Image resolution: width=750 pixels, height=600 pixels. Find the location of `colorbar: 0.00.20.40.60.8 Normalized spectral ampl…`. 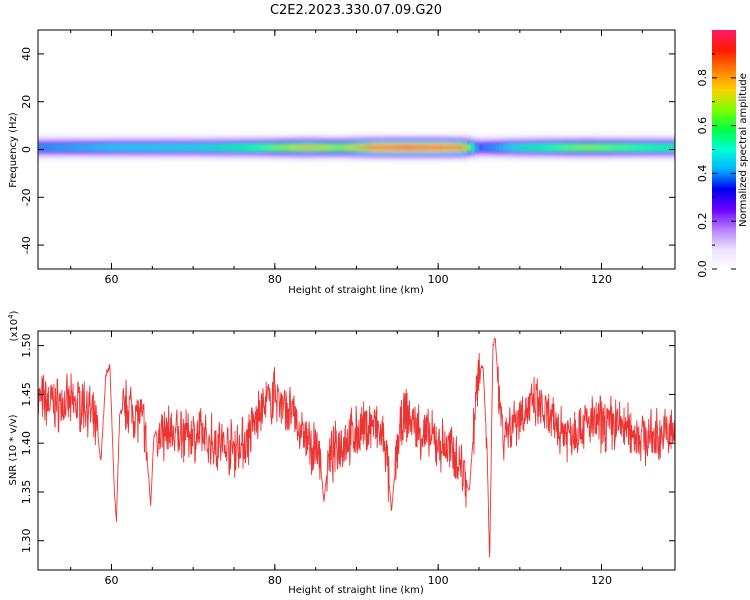

colorbar: 0.00.20.40.60.8 Normalized spectral ampl… is located at coordinates (722, 154).